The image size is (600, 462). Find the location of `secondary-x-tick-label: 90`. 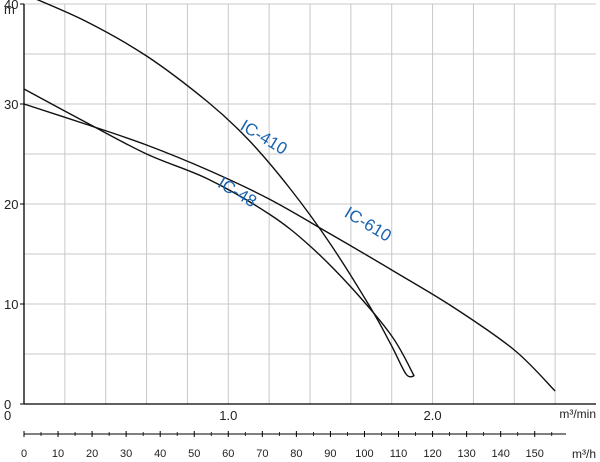

secondary-x-tick-label: 90 is located at coordinates (330, 454).